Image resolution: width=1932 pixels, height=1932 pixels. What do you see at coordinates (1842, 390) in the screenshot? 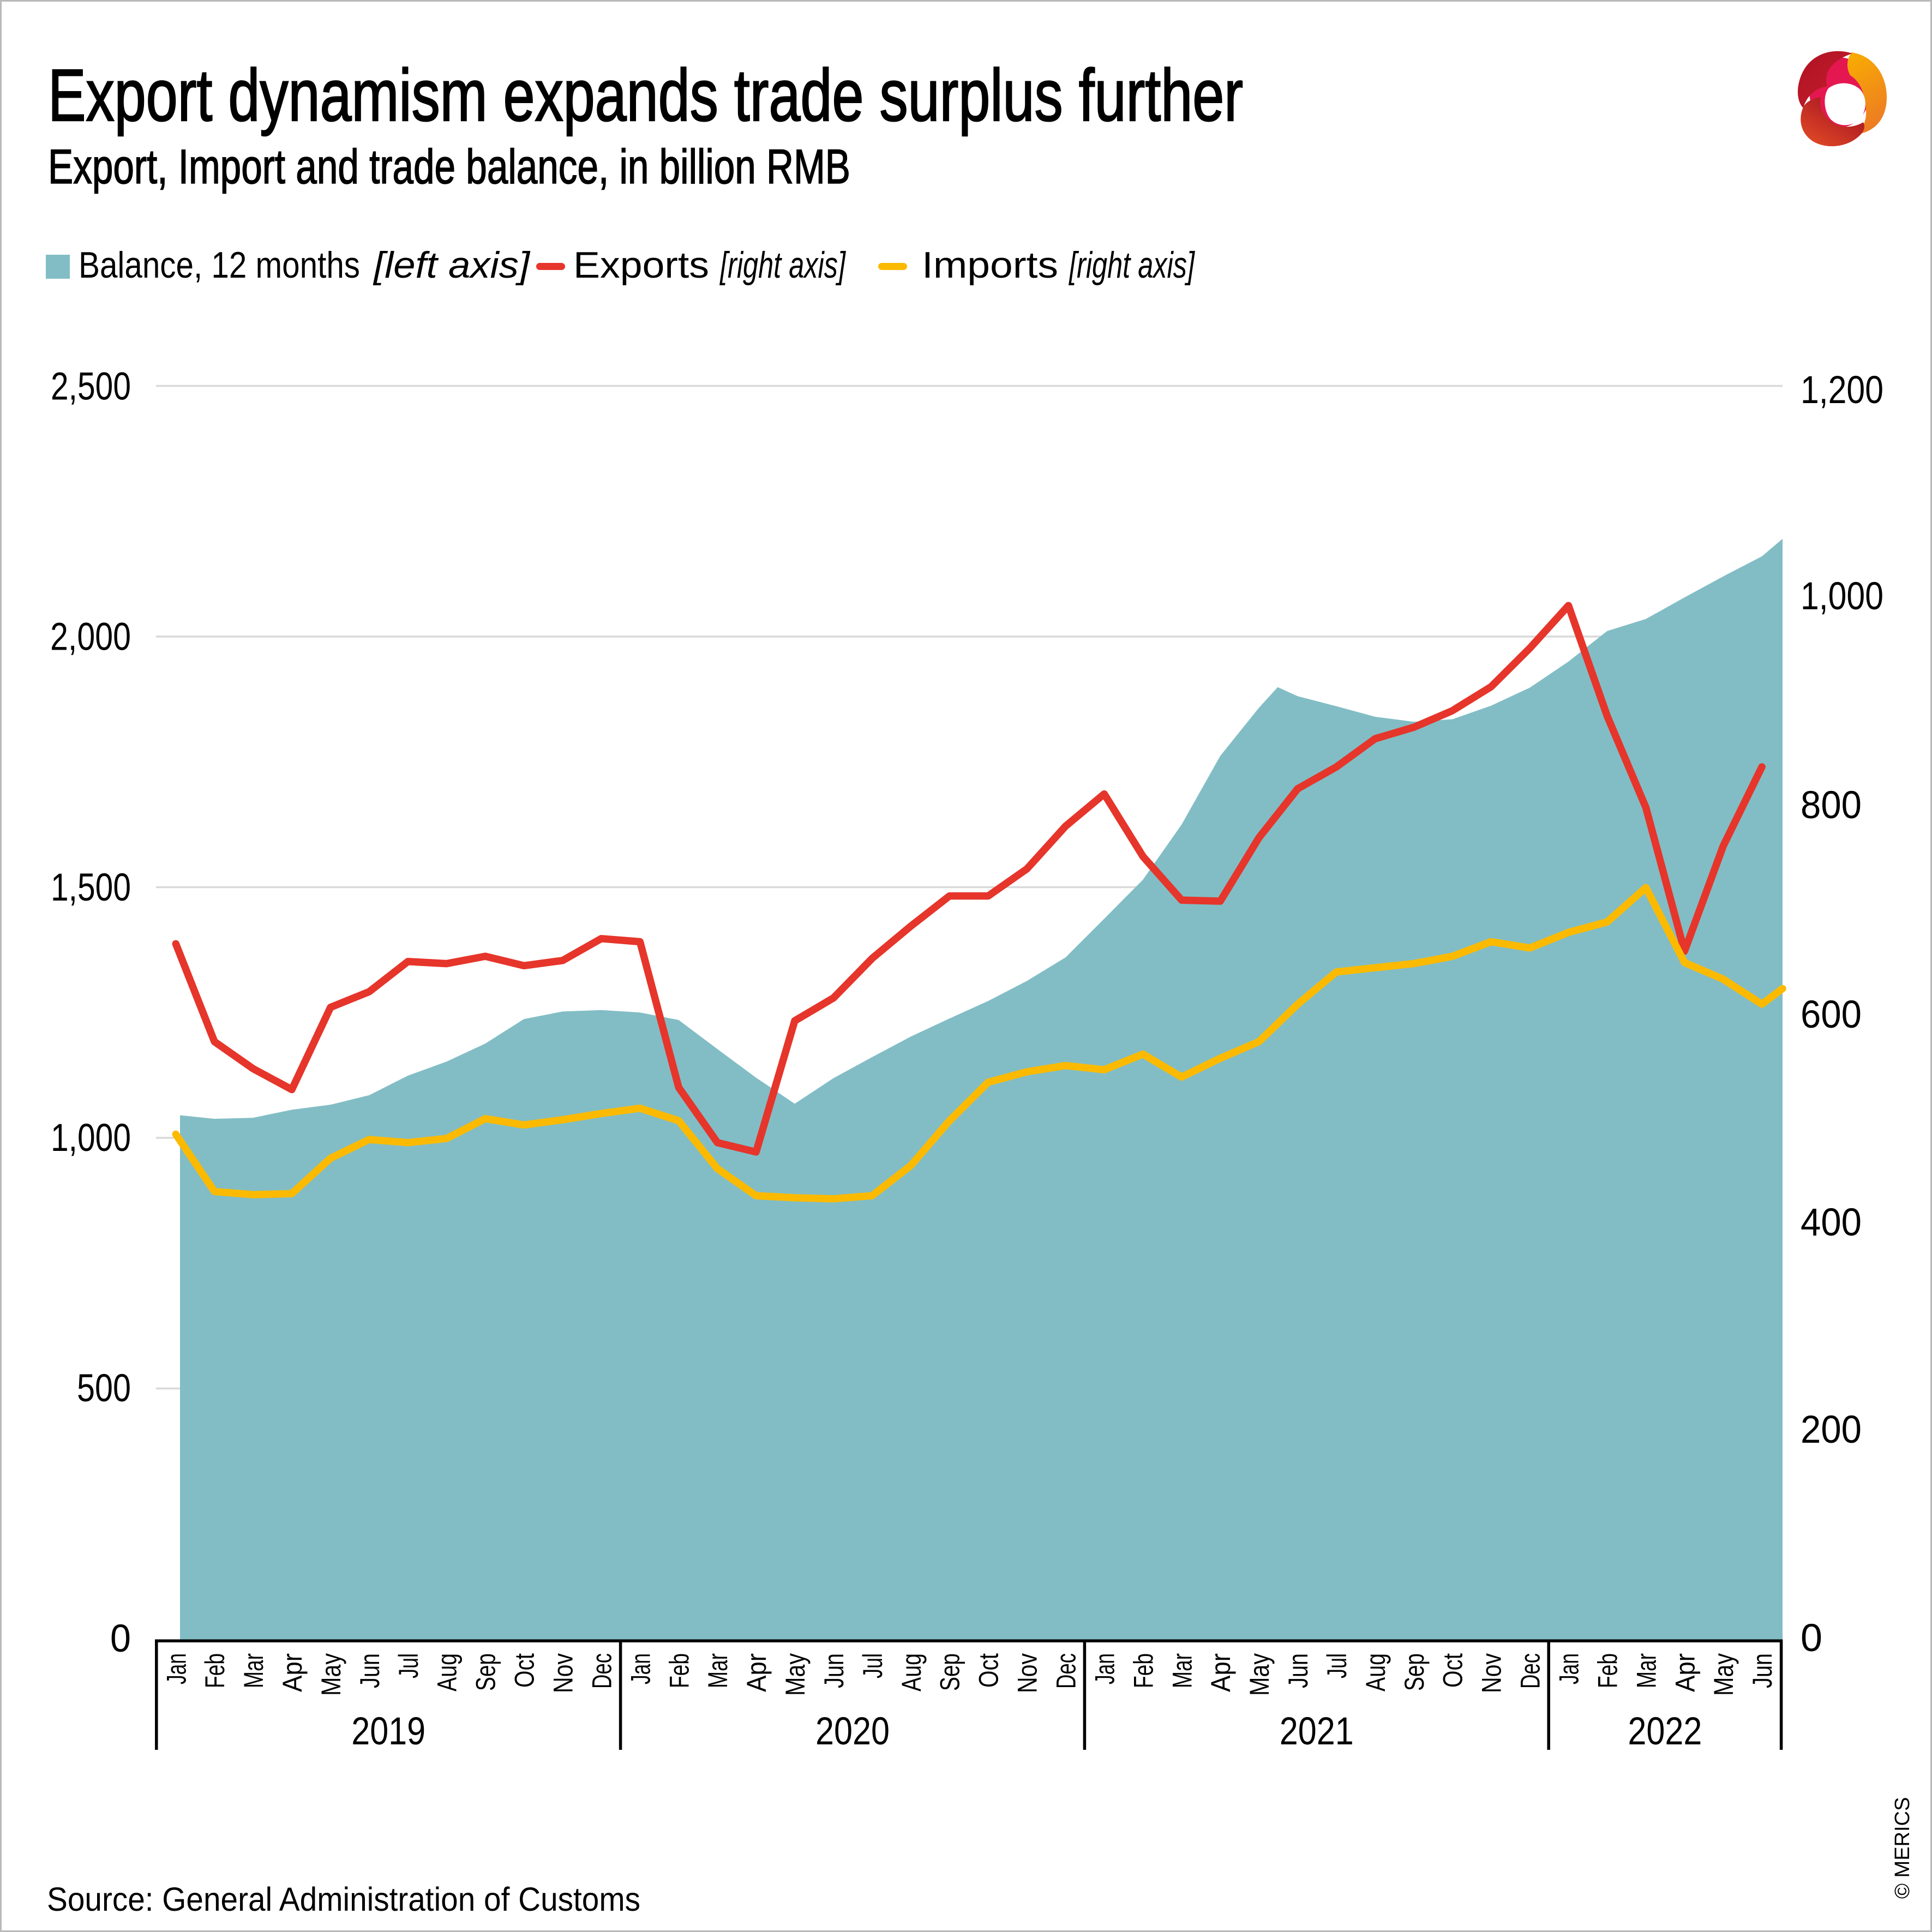
I see `svg-text: 1,200` at bounding box center [1842, 390].